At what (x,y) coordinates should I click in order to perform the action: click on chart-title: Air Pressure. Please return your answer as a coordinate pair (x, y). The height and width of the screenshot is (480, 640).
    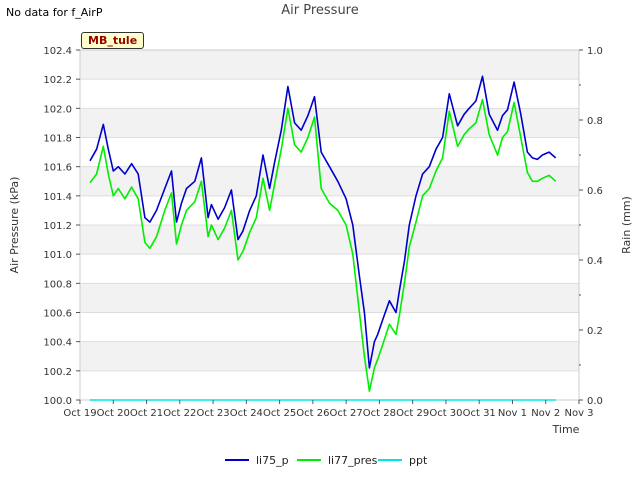
    Looking at the image, I should click on (320, 10).